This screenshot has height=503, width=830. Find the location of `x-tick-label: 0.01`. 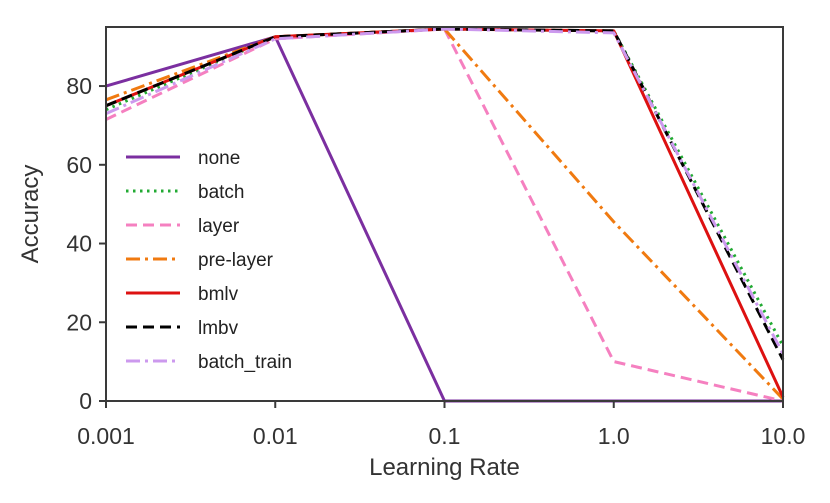

x-tick-label: 0.01 is located at coordinates (275, 436).